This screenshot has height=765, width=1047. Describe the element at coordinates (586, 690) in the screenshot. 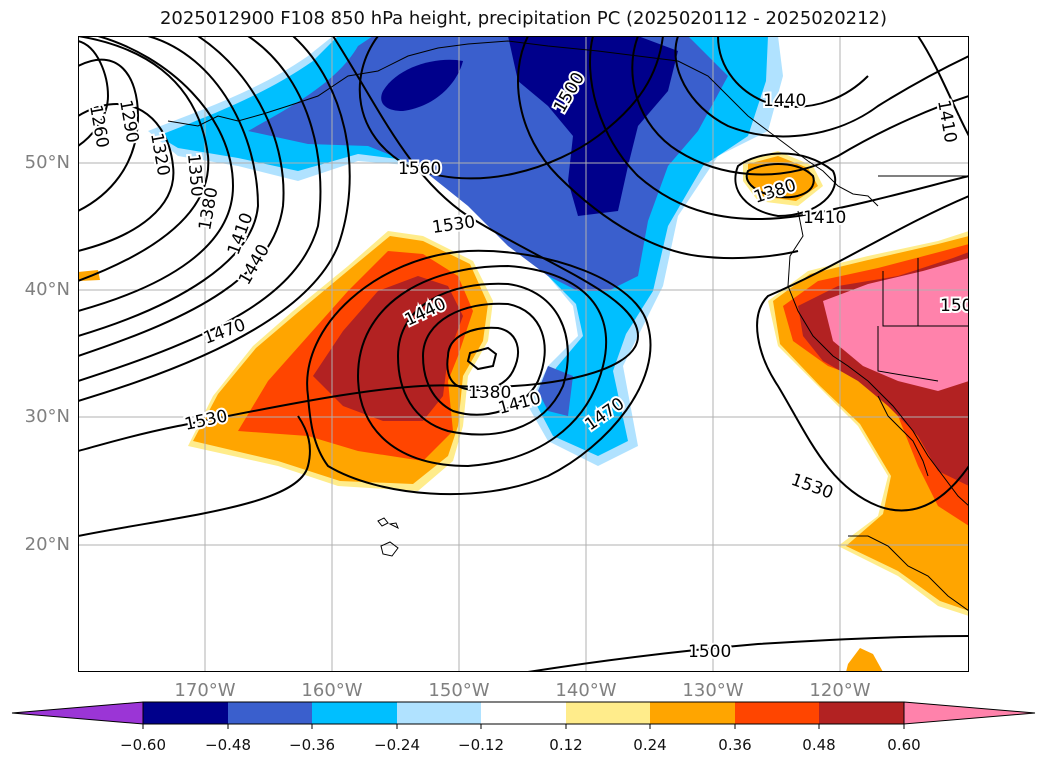

I see `lon-label-140w: 140°W` at that location.